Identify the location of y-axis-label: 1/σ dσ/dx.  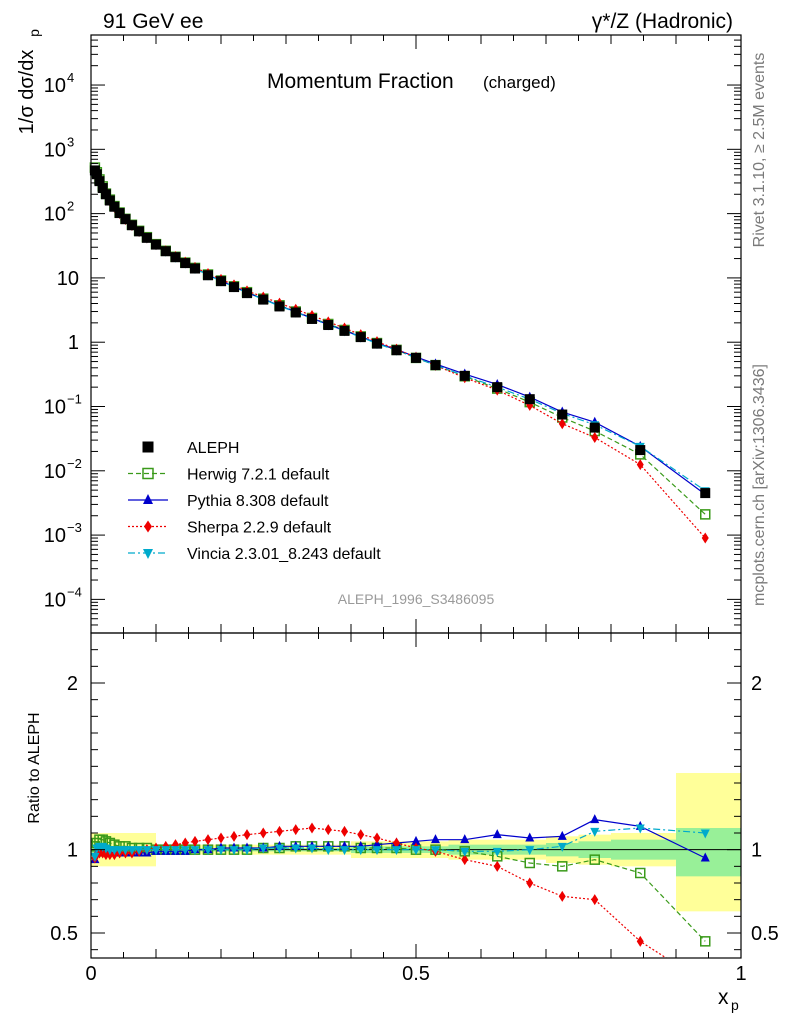
(27, 92).